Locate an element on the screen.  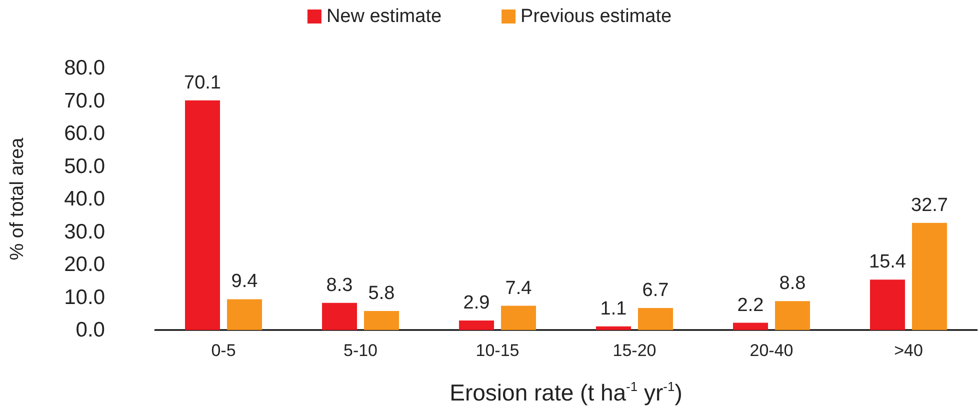
data-label: 1.1 is located at coordinates (613, 309).